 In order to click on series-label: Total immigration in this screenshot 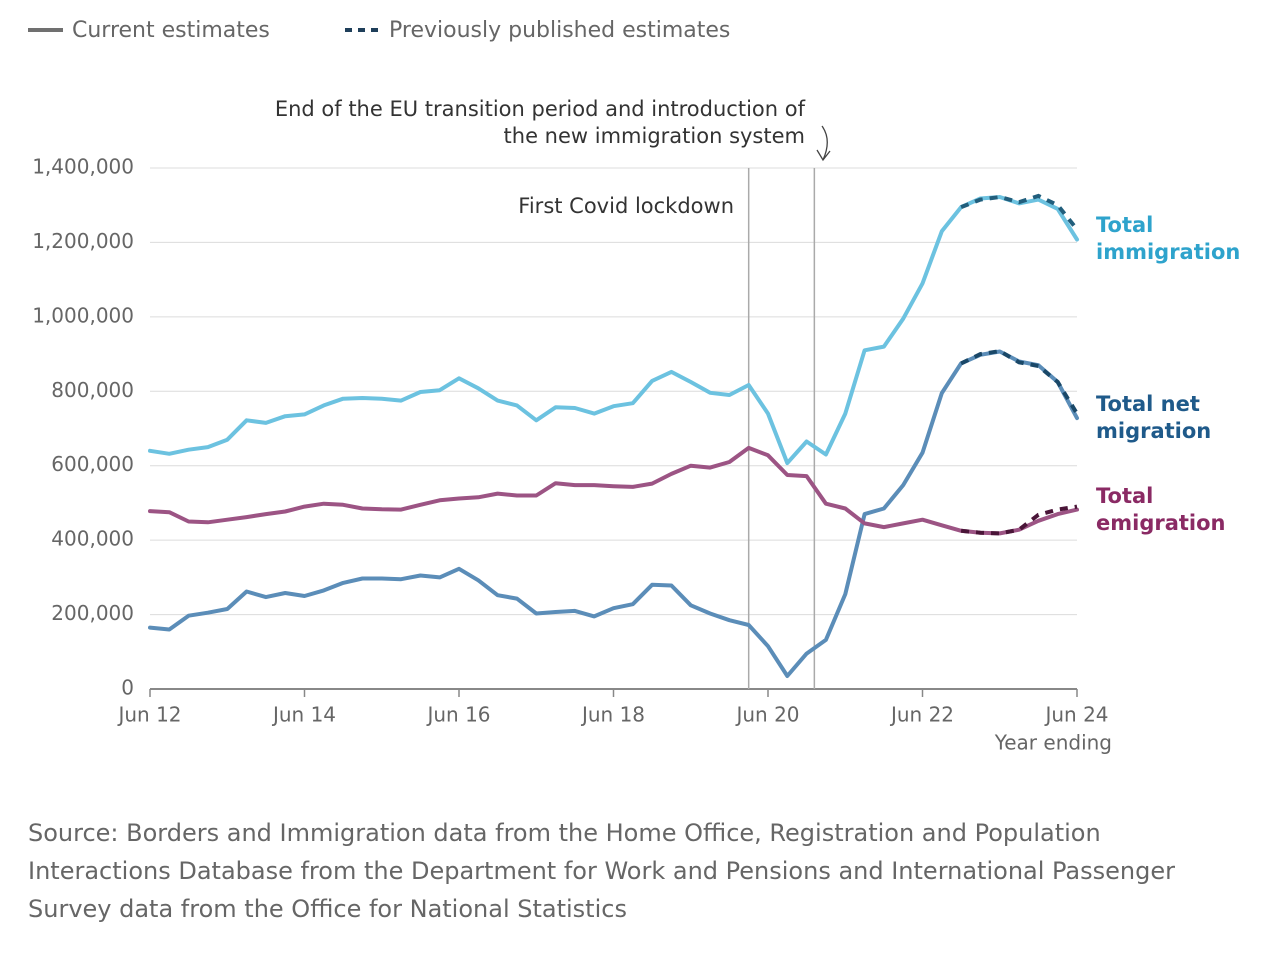, I will do `click(1168, 239)`.